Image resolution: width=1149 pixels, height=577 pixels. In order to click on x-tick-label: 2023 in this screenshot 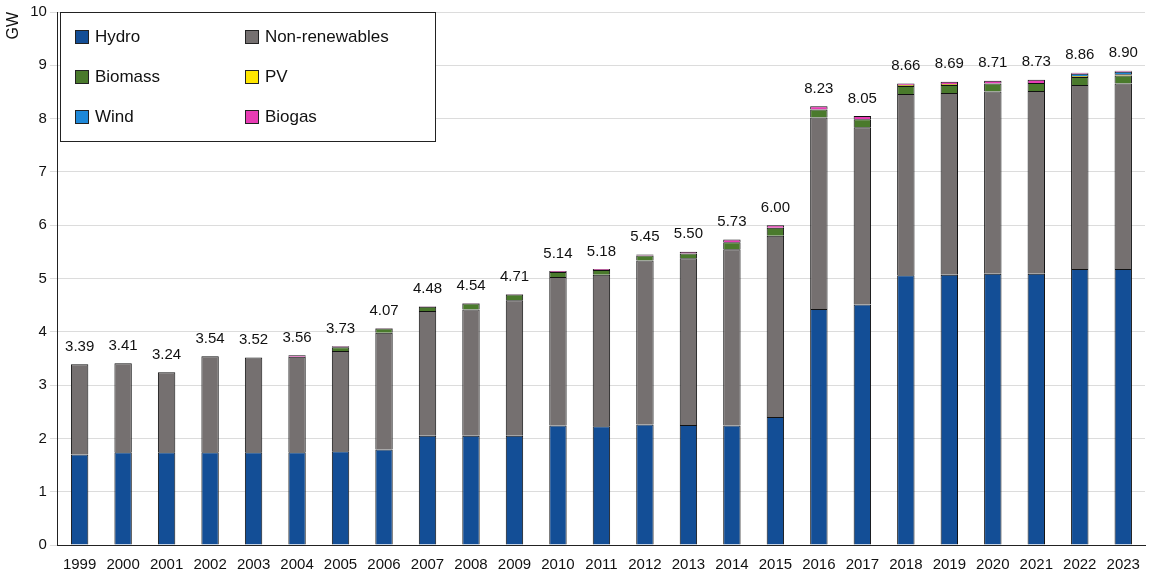, I will do `click(1123, 564)`.